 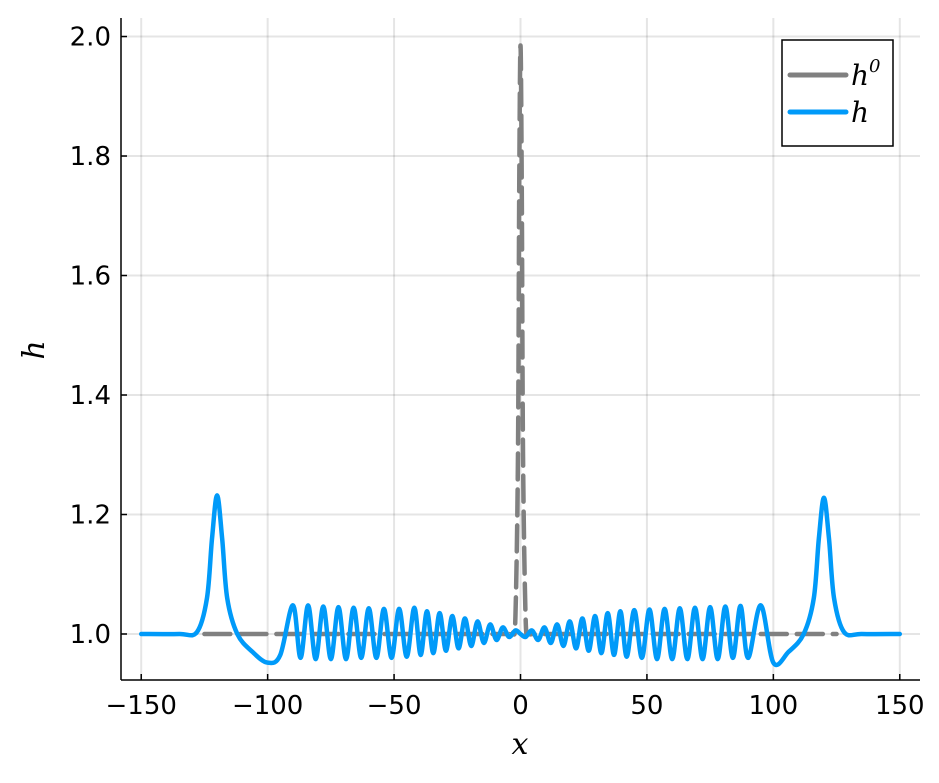 What do you see at coordinates (646, 706) in the screenshot?
I see `x-tick-label-4: 50` at bounding box center [646, 706].